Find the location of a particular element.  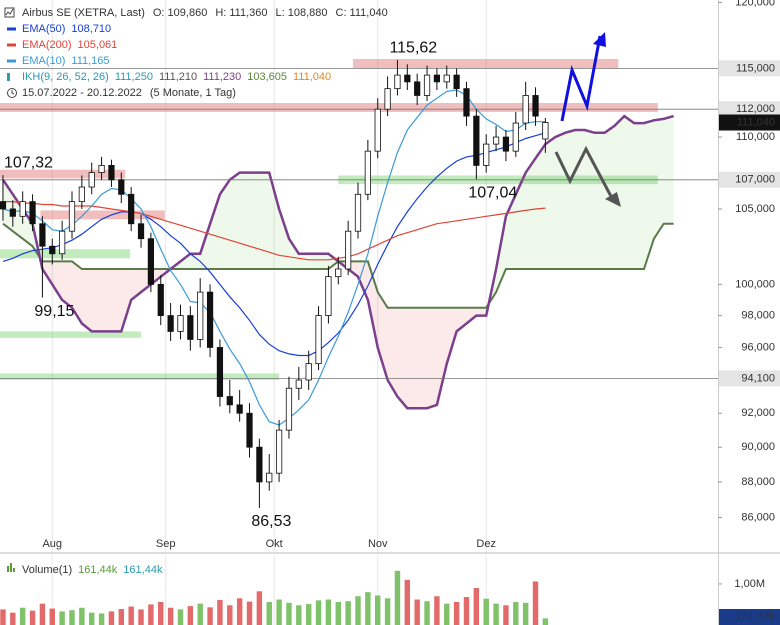

x-tick-label: Aug is located at coordinates (52, 544).